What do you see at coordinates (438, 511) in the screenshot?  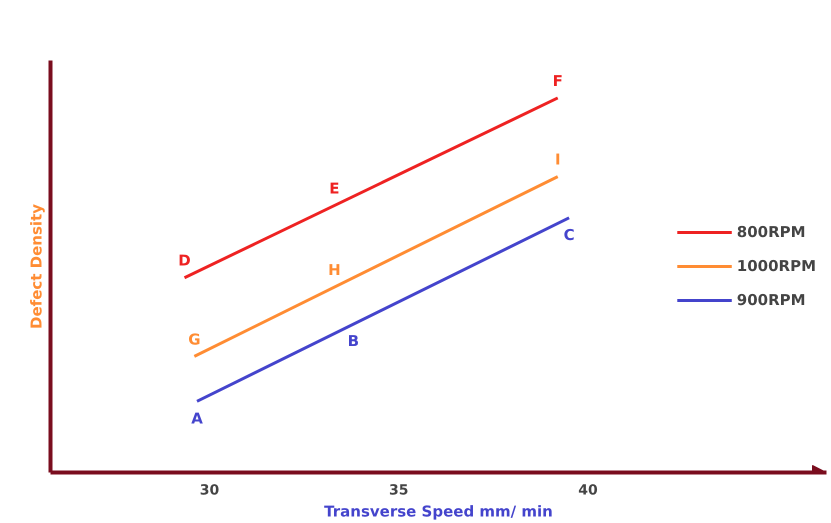 I see `x-axis-title: Transverse Speed mm/ min` at bounding box center [438, 511].